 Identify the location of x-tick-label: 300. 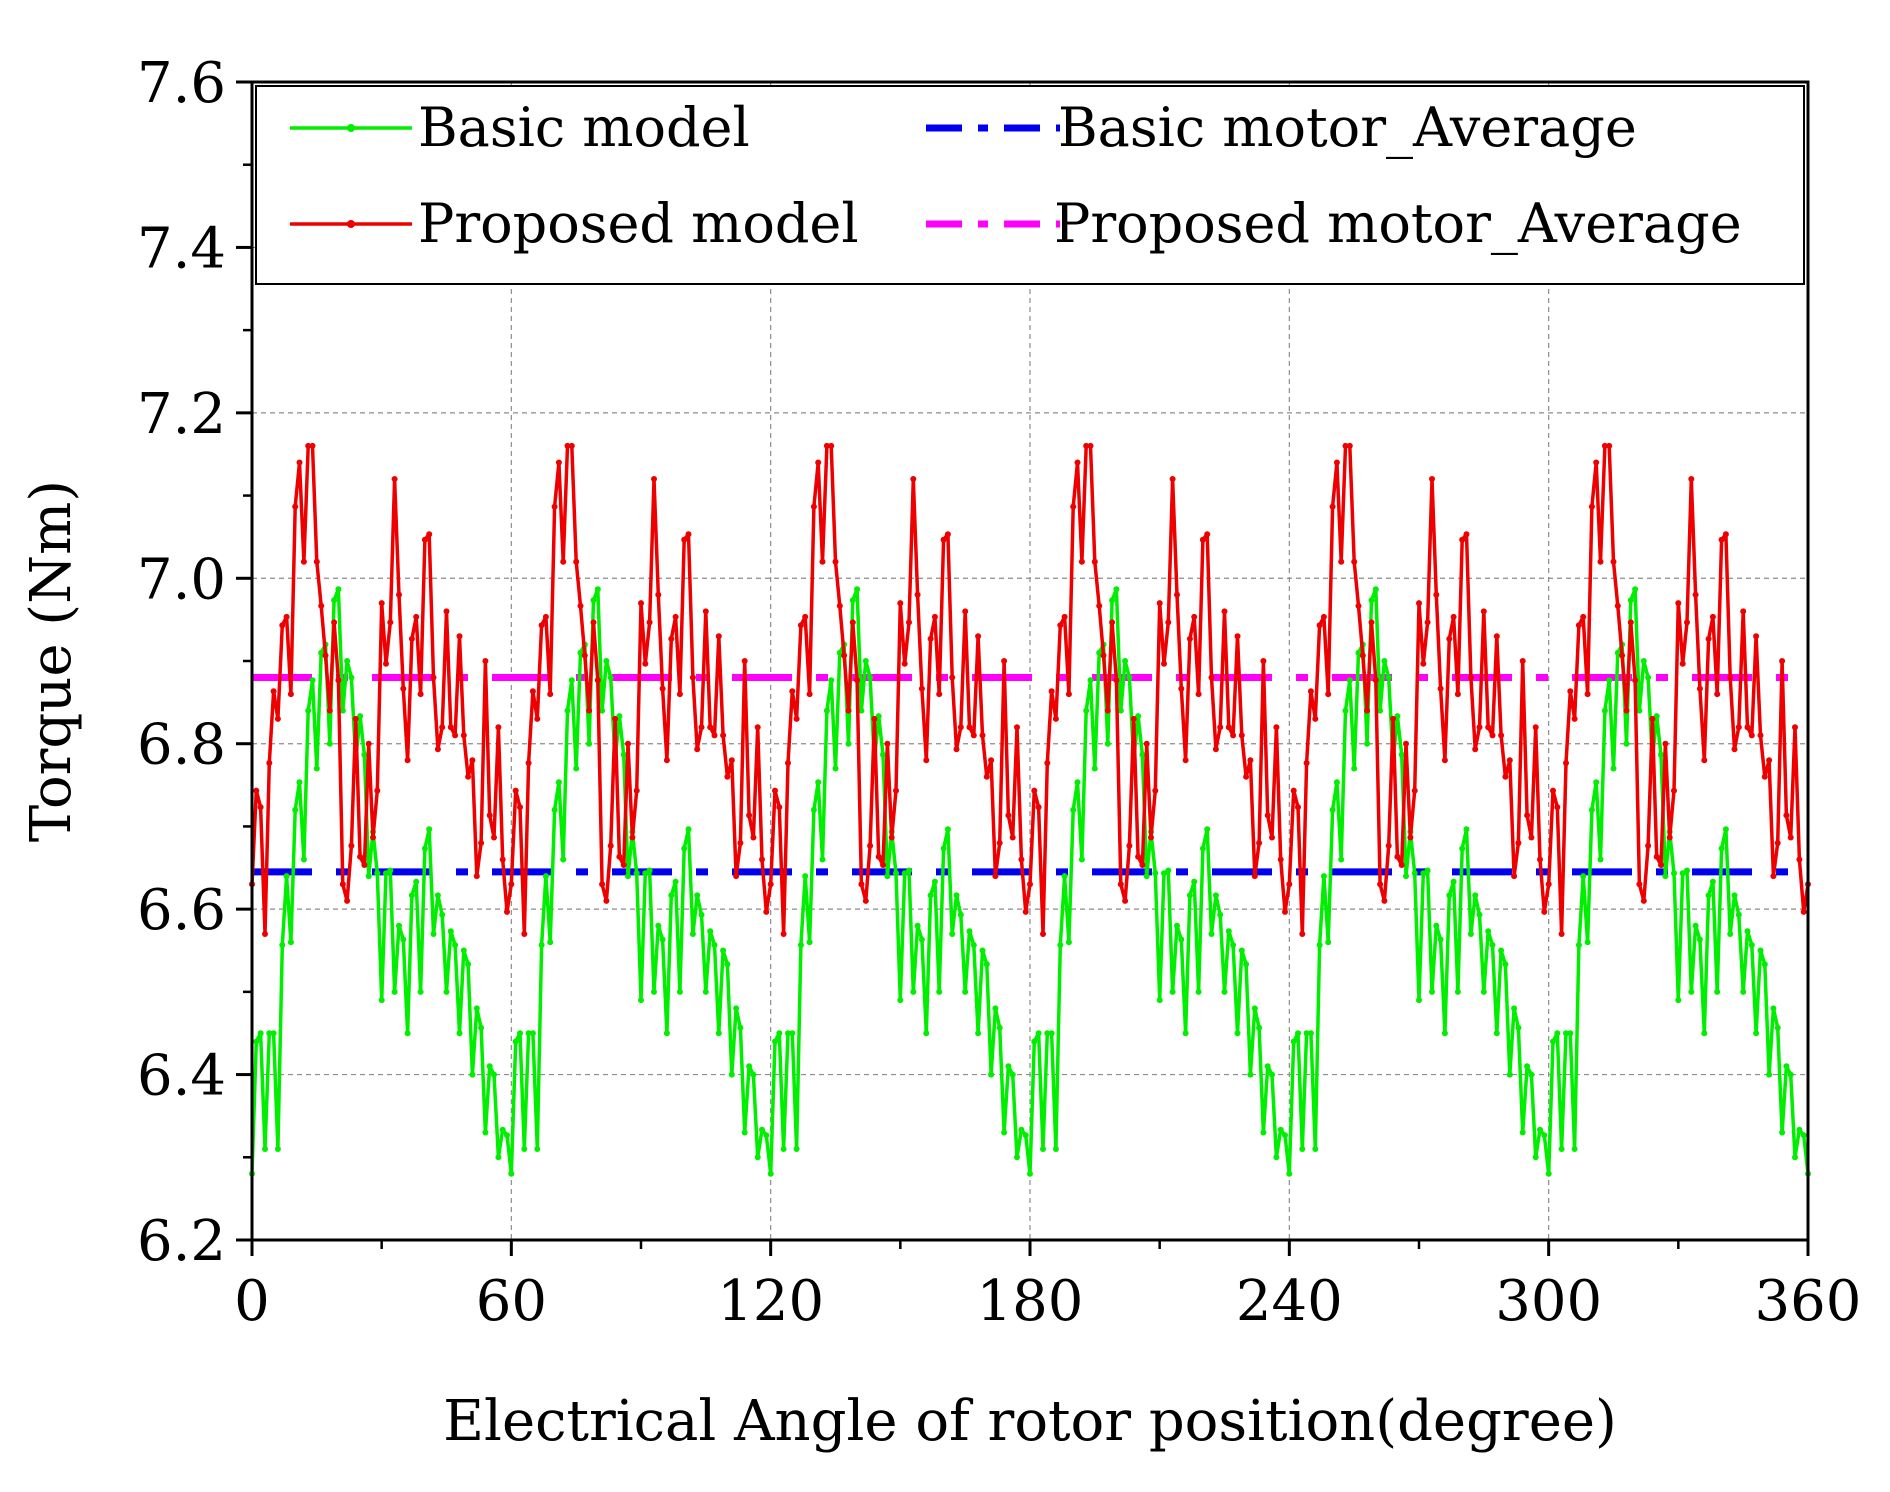
(1548, 1301).